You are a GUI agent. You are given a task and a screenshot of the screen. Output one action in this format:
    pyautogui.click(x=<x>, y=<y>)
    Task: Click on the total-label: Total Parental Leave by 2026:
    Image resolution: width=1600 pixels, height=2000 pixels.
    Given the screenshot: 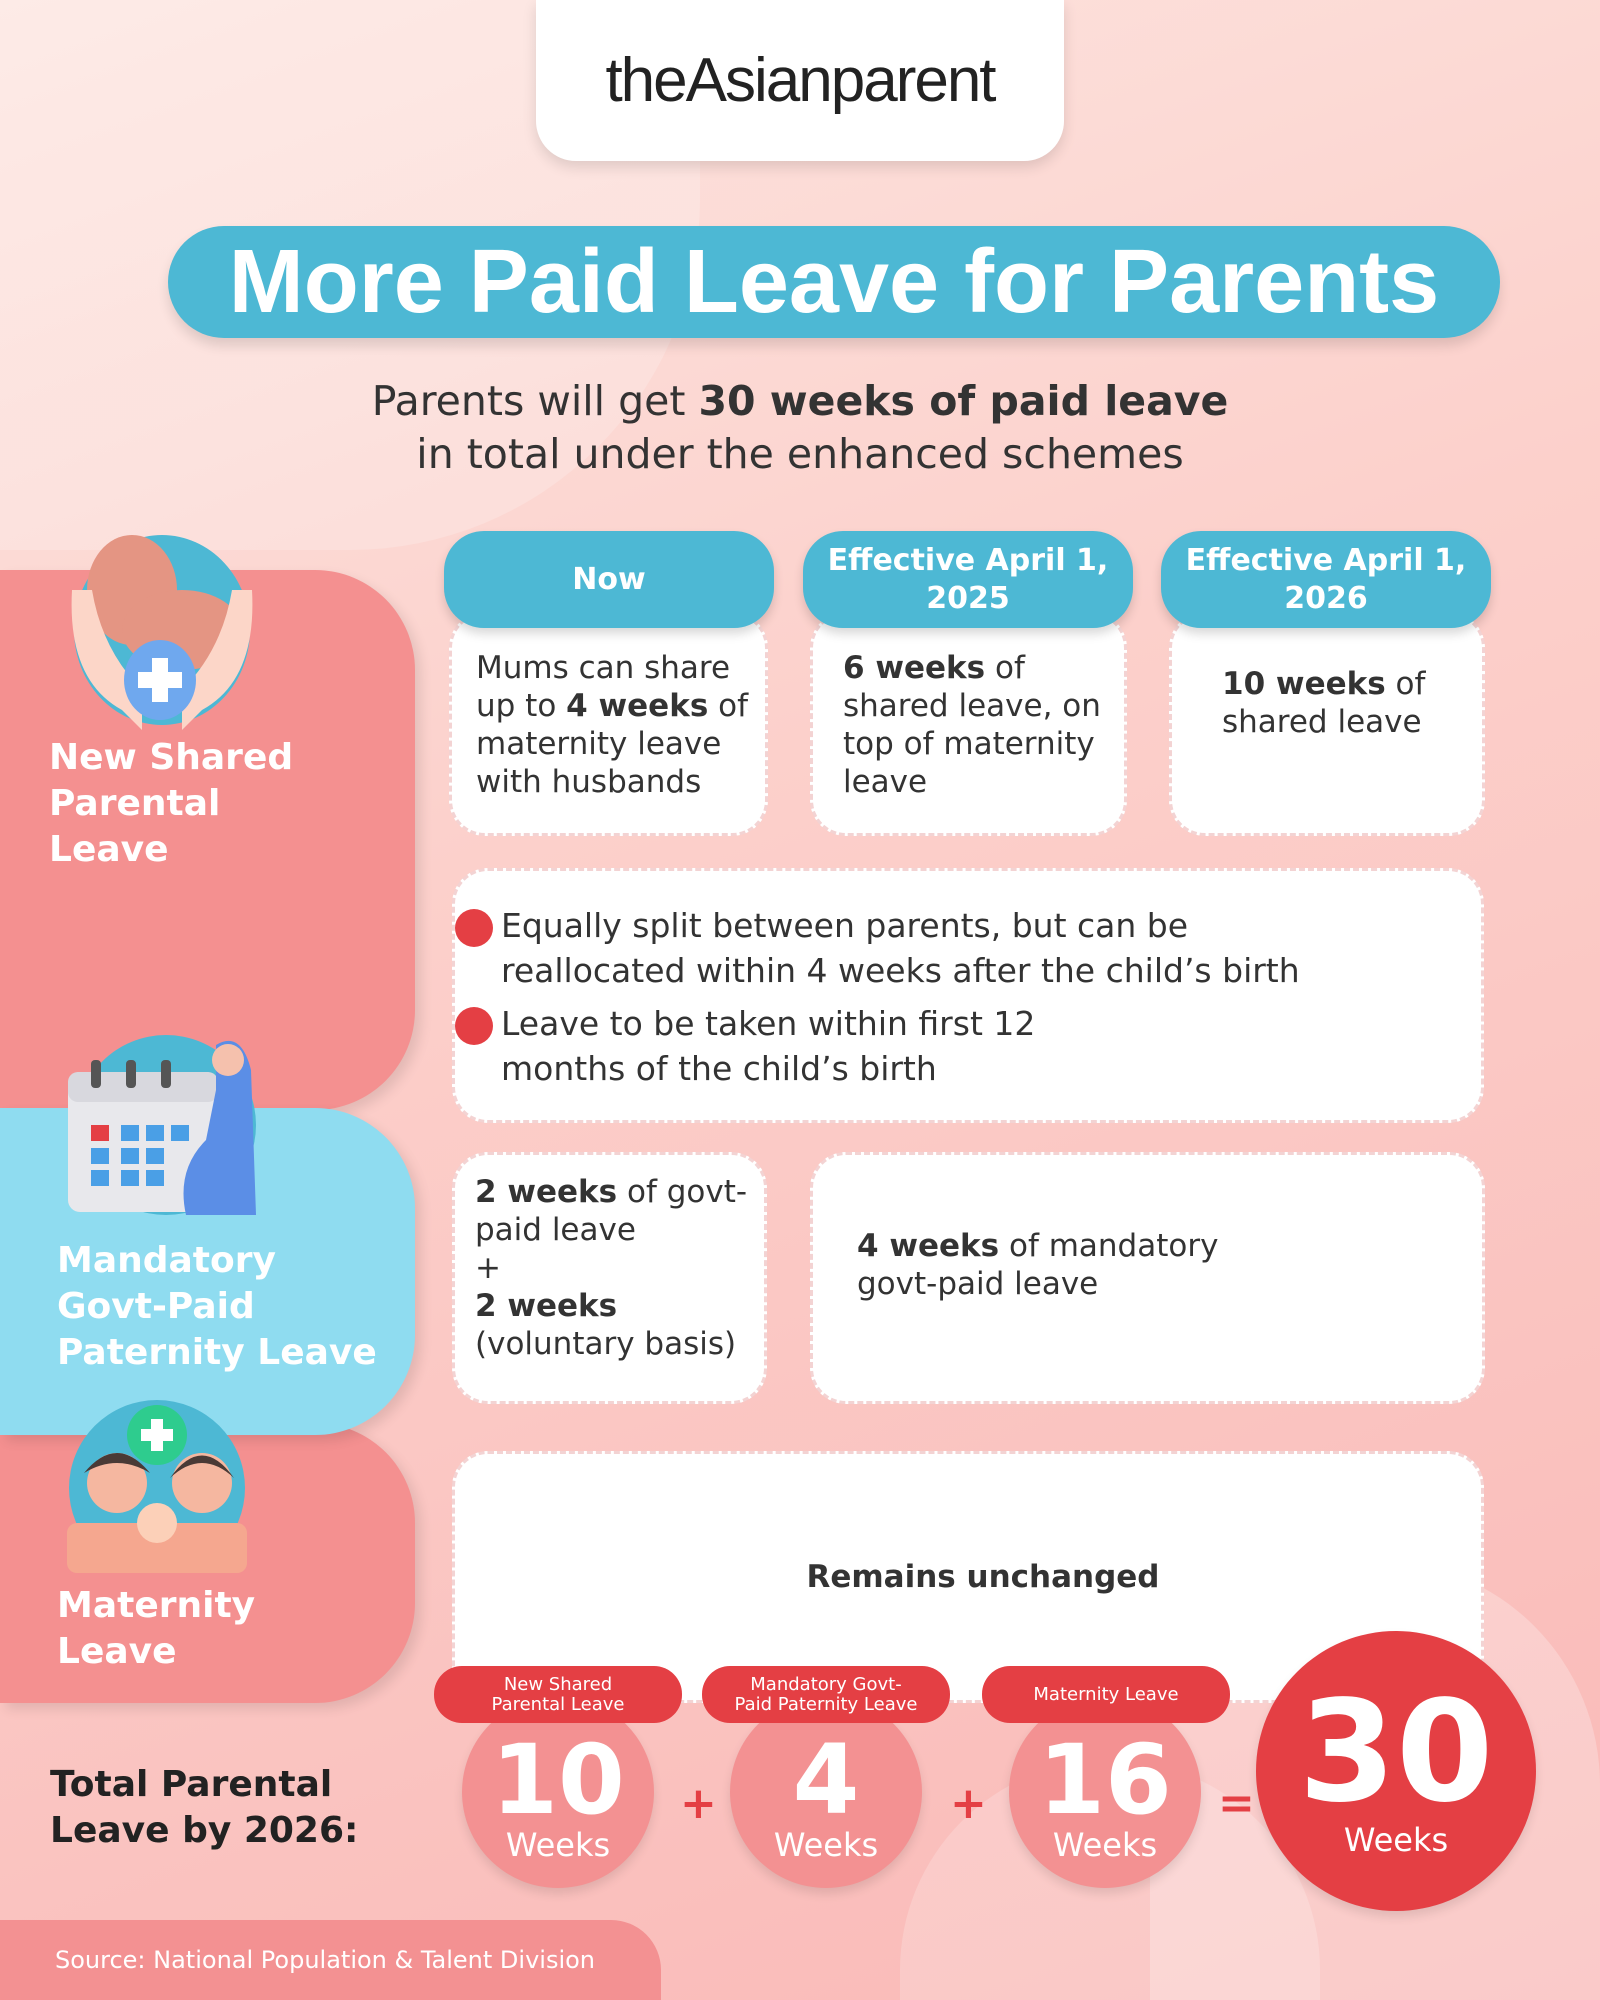 What is the action you would take?
    pyautogui.click(x=204, y=1807)
    